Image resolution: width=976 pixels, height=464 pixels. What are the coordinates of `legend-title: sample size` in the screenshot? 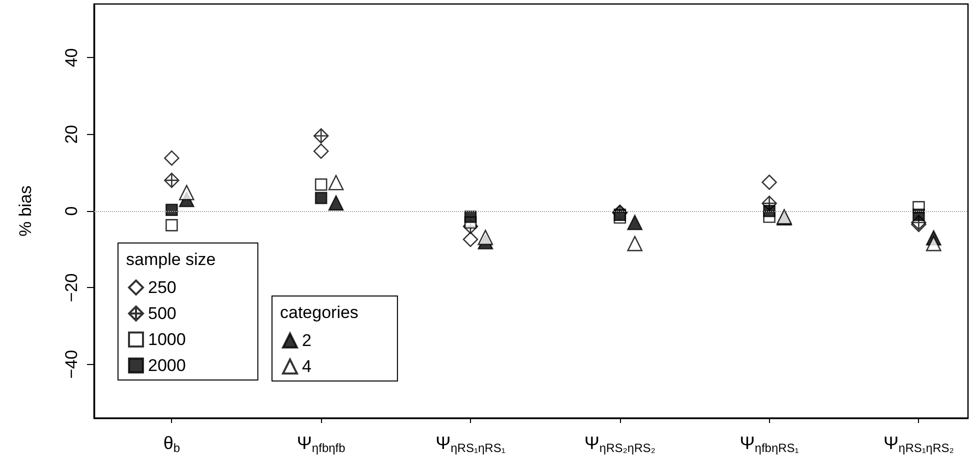 It's located at (171, 259).